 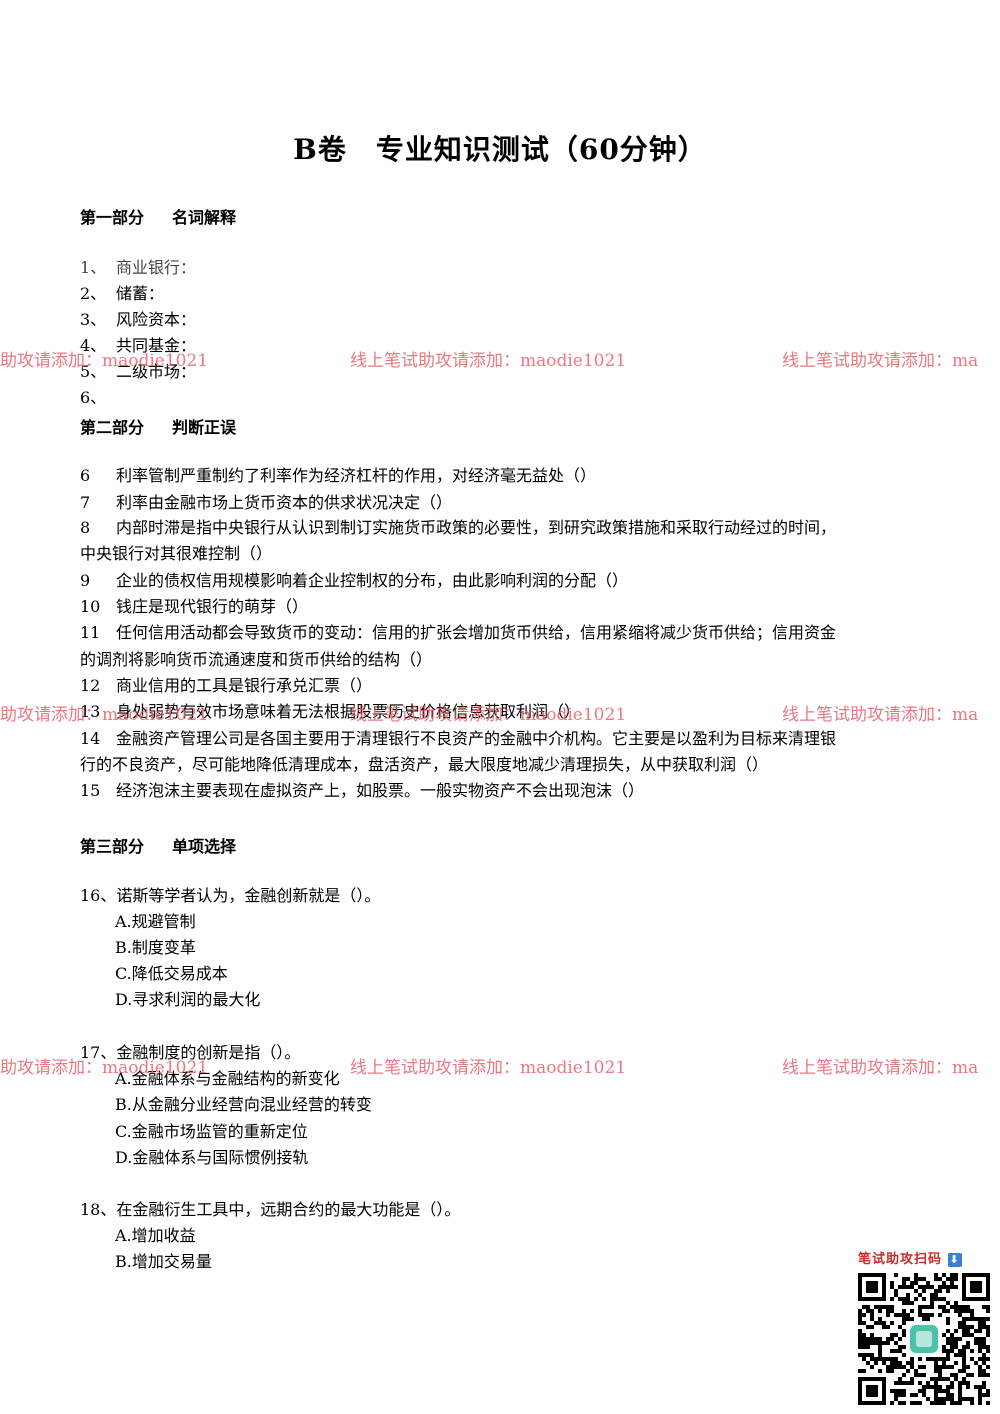 I want to click on qr-code, so click(x=924, y=1339).